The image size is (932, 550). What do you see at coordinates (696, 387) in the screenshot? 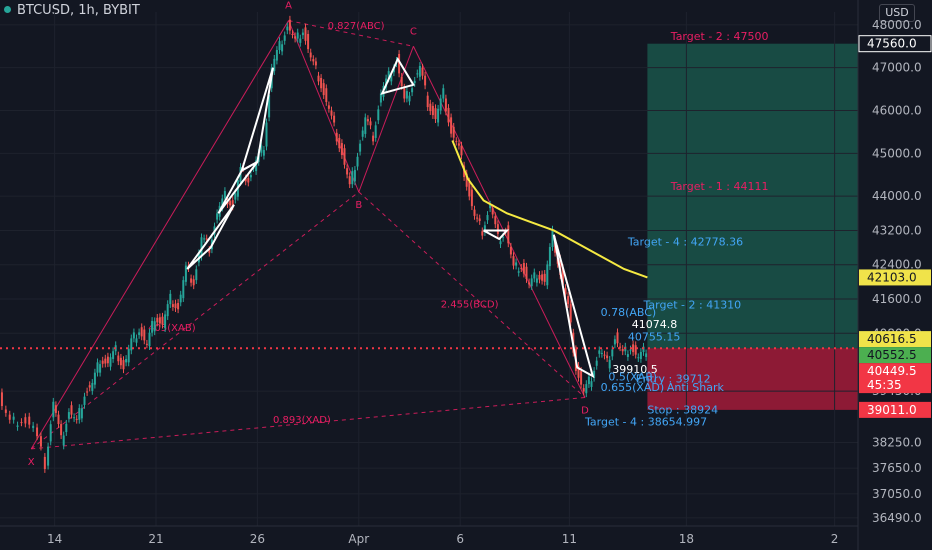
I see `annotation-label: Anti Shark` at bounding box center [696, 387].